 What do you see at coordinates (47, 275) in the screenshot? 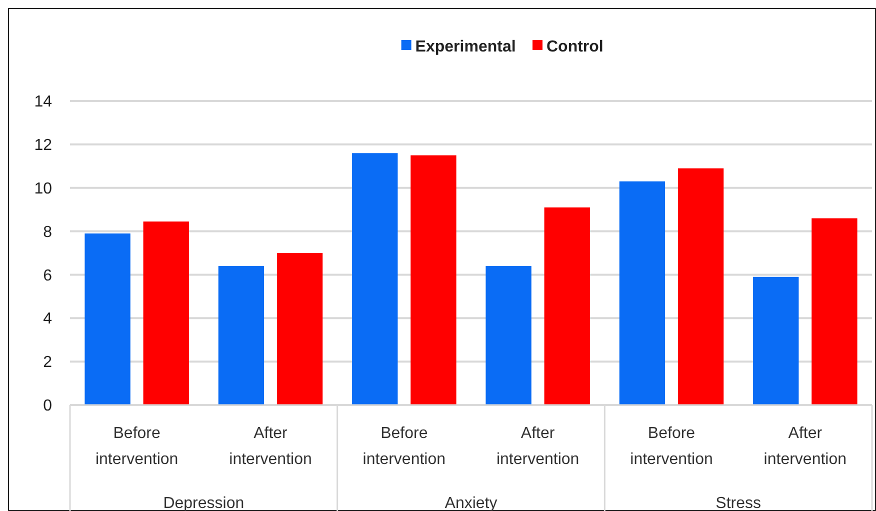
I see `y-tick-label: 6` at bounding box center [47, 275].